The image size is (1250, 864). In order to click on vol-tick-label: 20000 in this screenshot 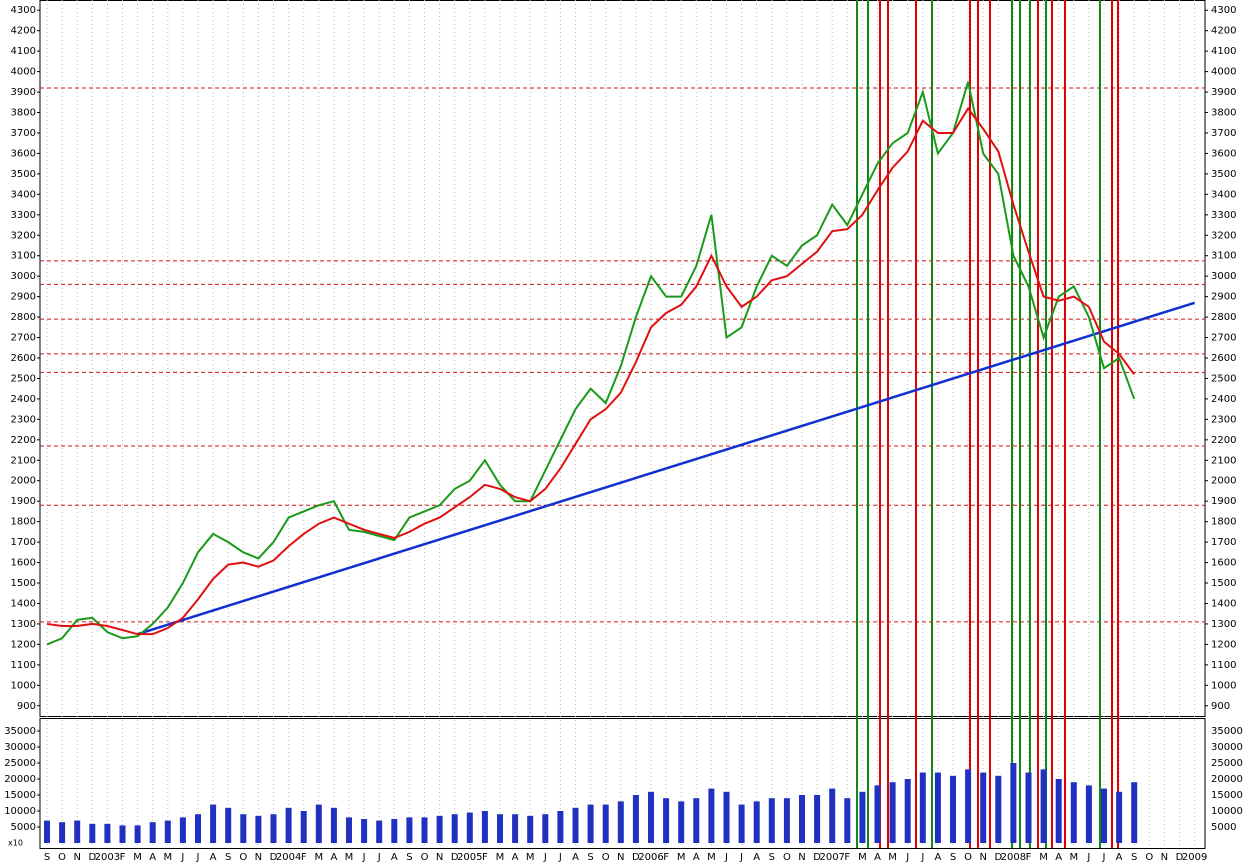, I will do `click(20, 779)`.